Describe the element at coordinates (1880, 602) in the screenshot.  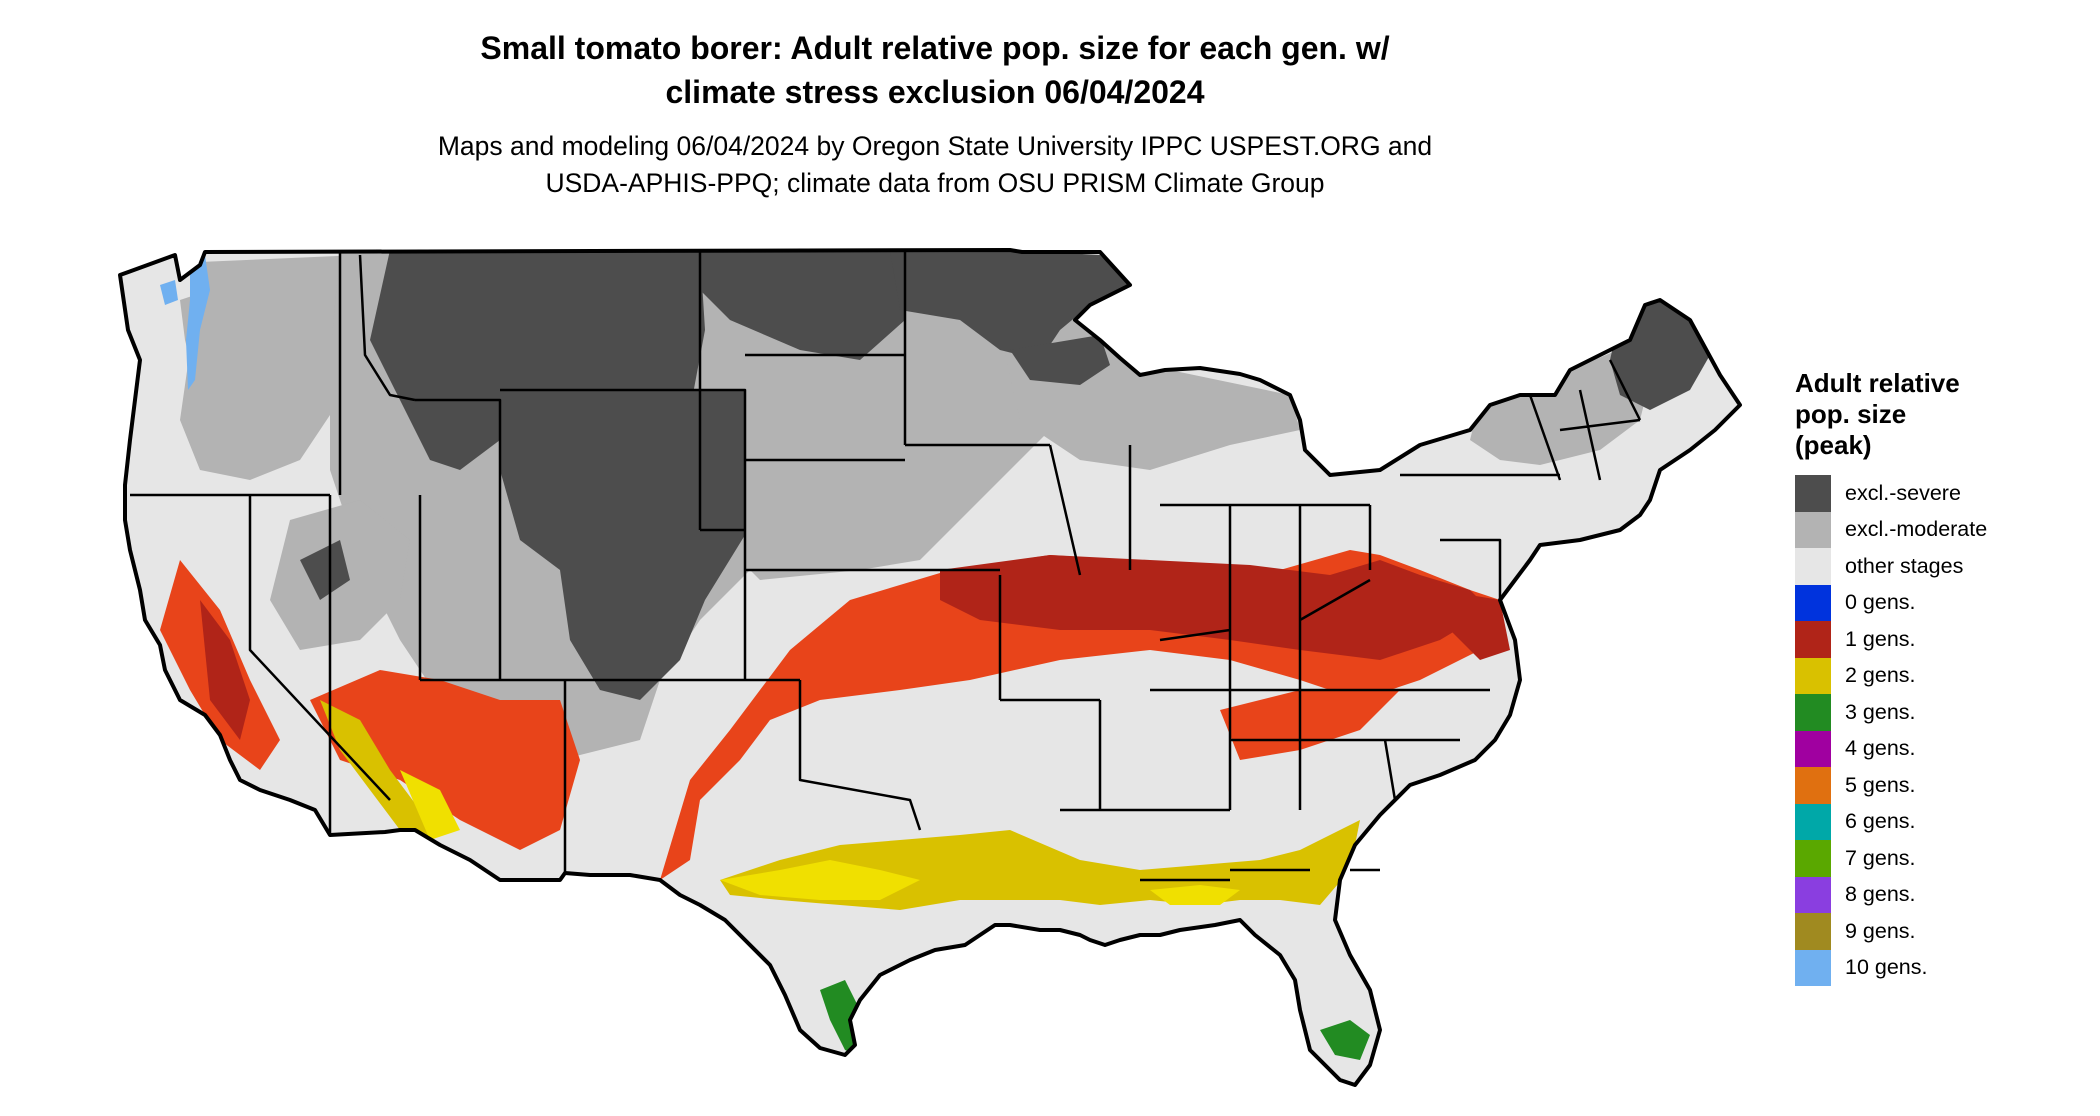
I see `legend-label: 0 gens.` at that location.